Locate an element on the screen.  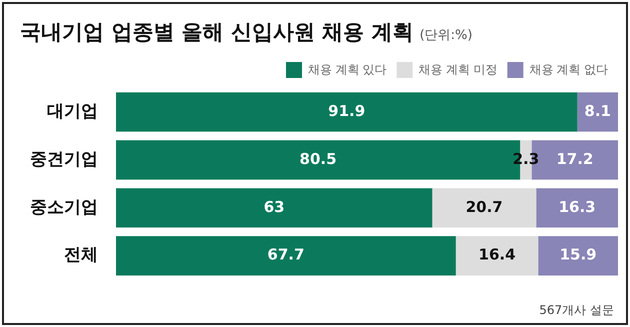
y-tick-label: 중소기업 is located at coordinates (64, 207).